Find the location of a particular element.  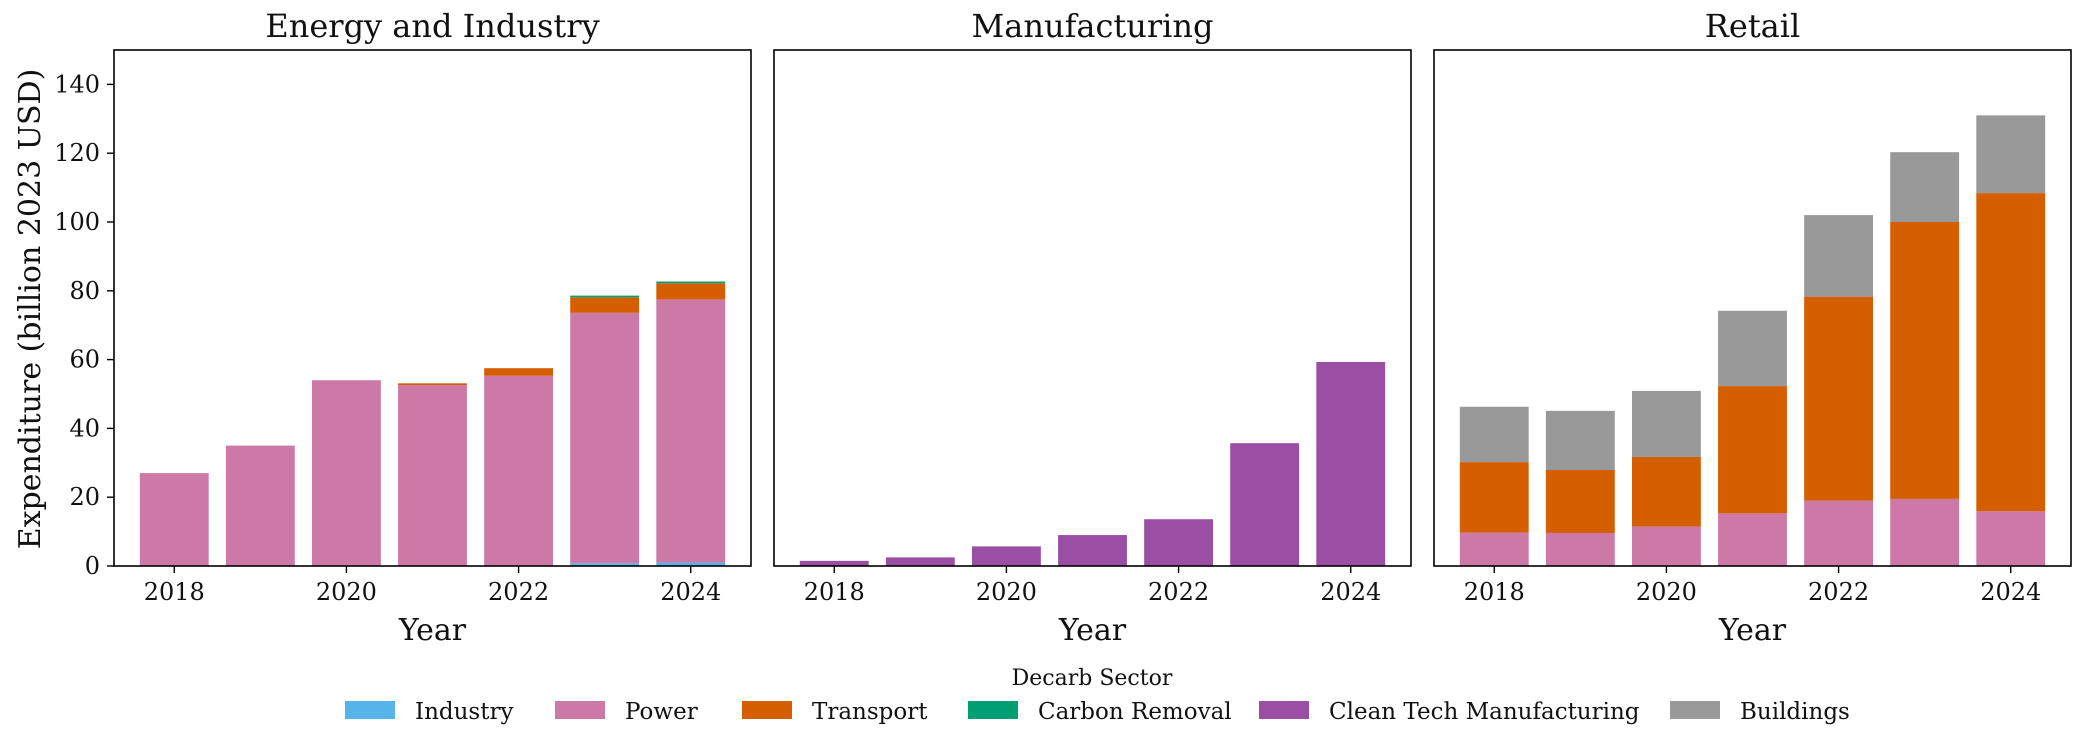

bar-carbon-removal-2023 is located at coordinates (605, 296).